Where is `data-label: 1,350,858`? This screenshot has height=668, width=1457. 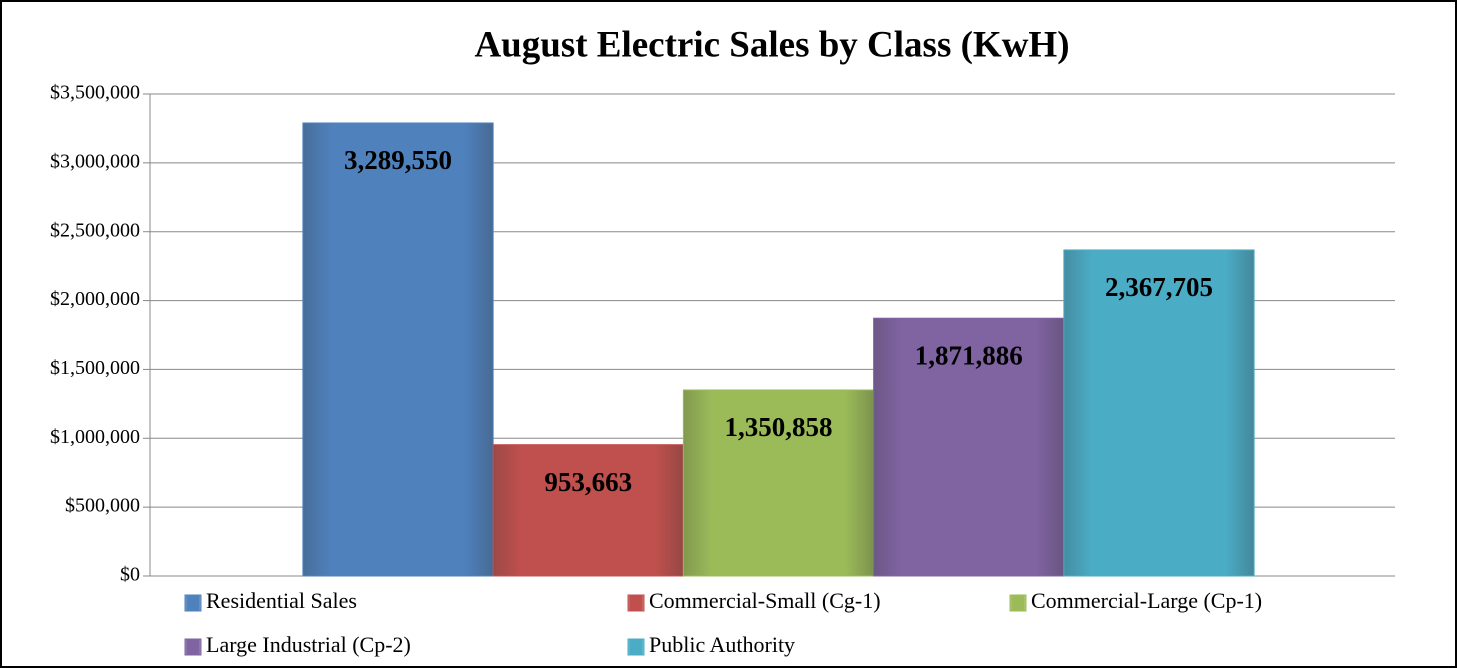 data-label: 1,350,858 is located at coordinates (779, 427).